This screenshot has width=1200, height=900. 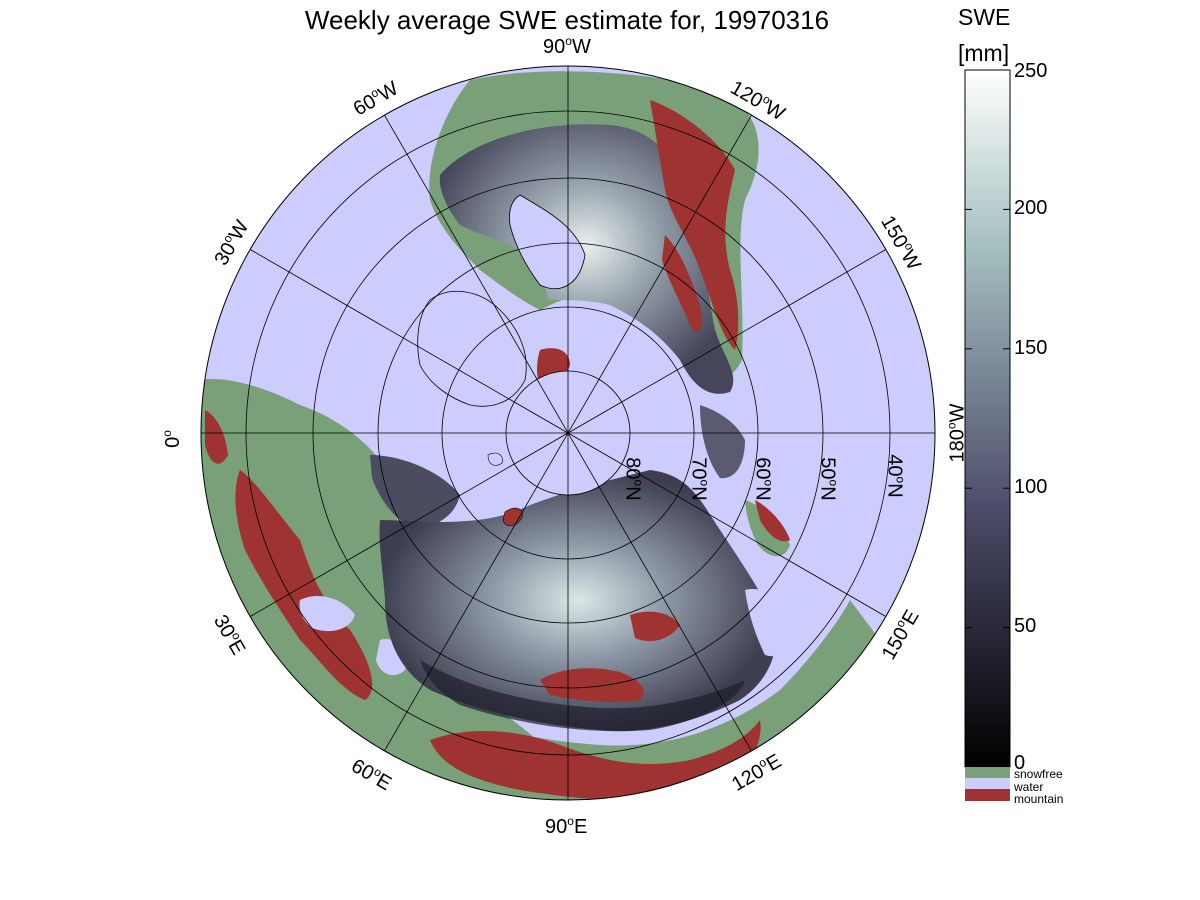 What do you see at coordinates (633, 479) in the screenshot?
I see `lat-label-80n: 80oN` at bounding box center [633, 479].